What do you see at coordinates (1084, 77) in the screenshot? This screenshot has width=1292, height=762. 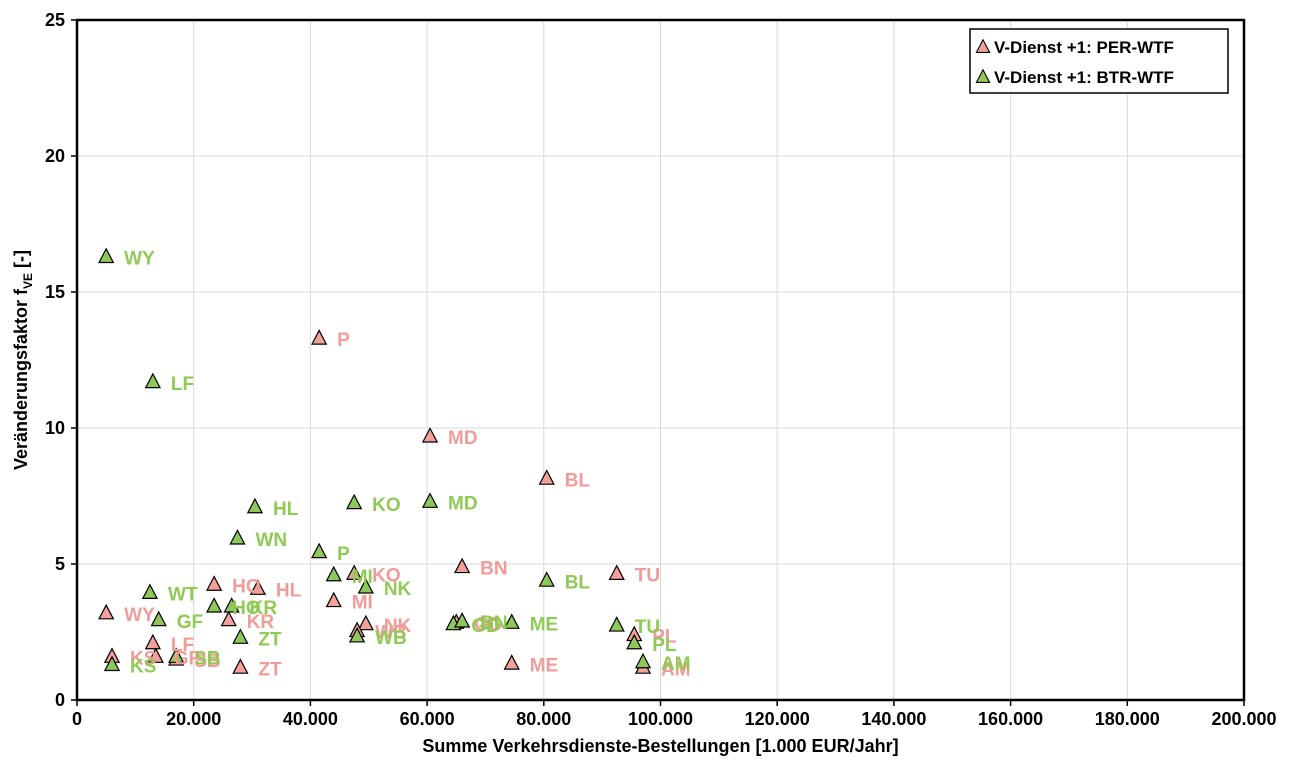 I see `legend-label: V-Dienst +1: BTR-WTF` at bounding box center [1084, 77].